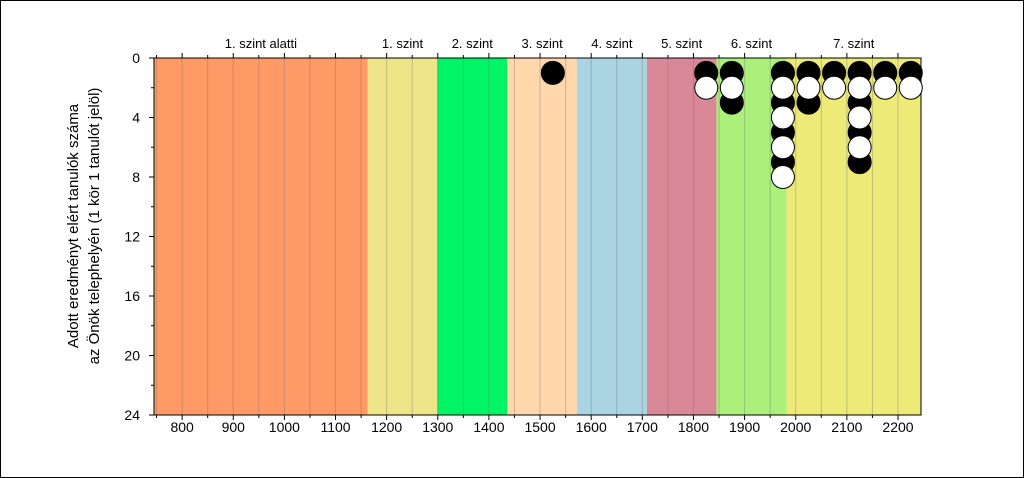 Image resolution: width=1024 pixels, height=478 pixels. What do you see at coordinates (386, 427) in the screenshot?
I see `x-tick-label: 1200` at bounding box center [386, 427].